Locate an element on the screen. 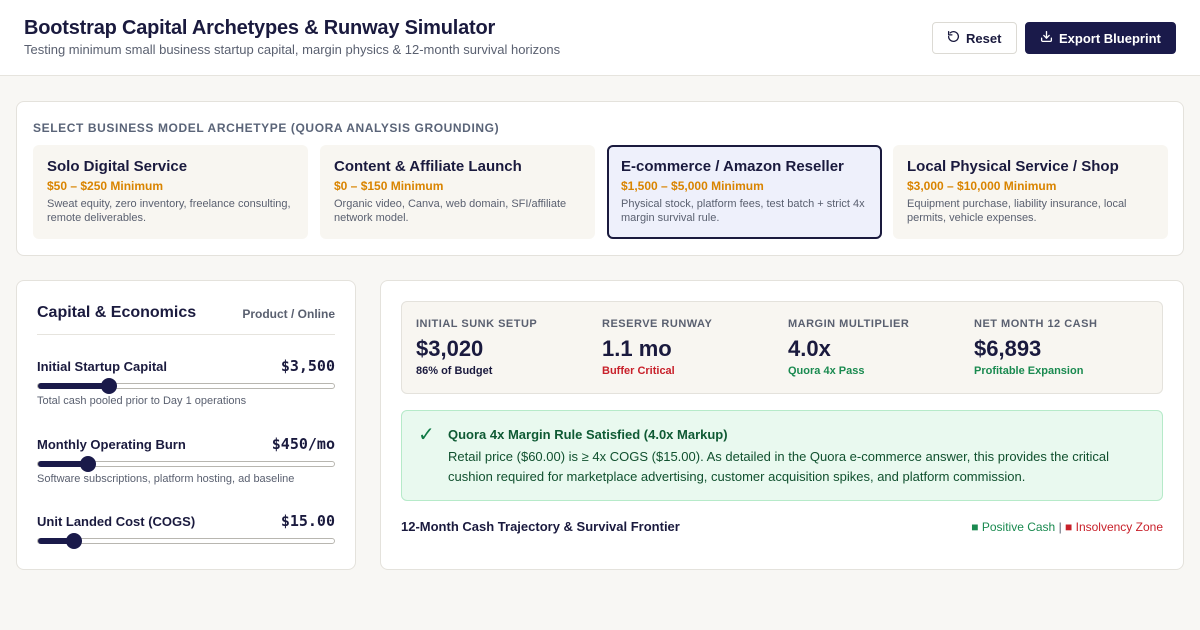 This screenshot has width=1200, height=630. legend-insolvency-zone: ■ Insolvency Zone is located at coordinates (1114, 527).